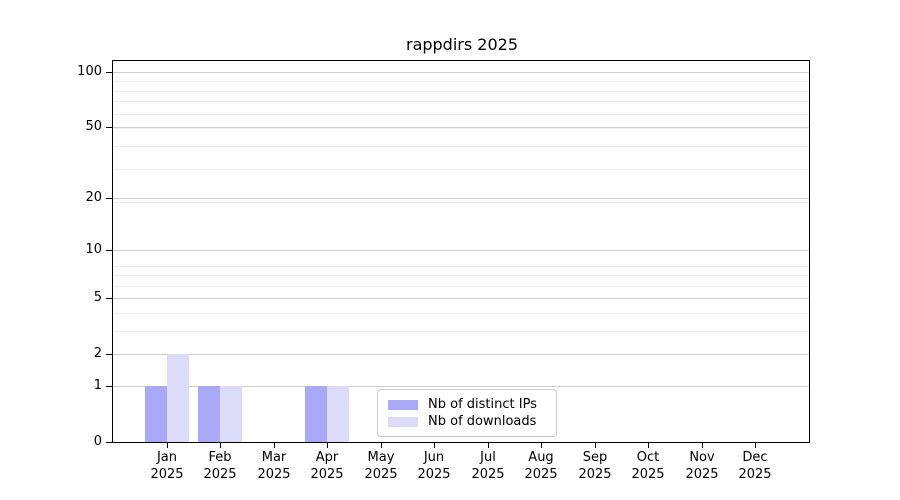  I want to click on x-tick-label: Nov 2025, so click(702, 466).